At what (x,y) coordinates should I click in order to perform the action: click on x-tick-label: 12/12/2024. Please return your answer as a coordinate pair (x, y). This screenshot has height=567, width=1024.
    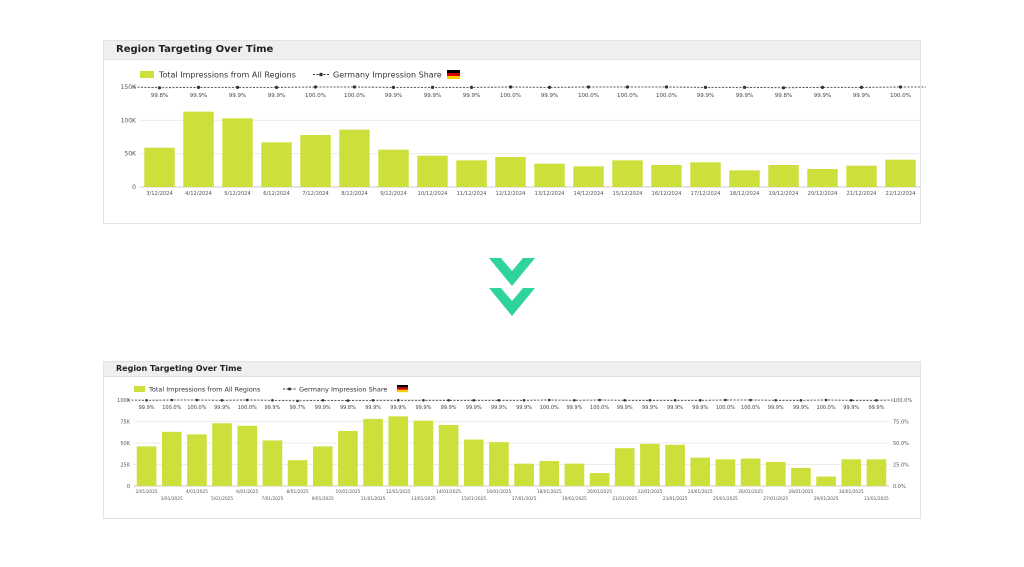
    Looking at the image, I should click on (511, 194).